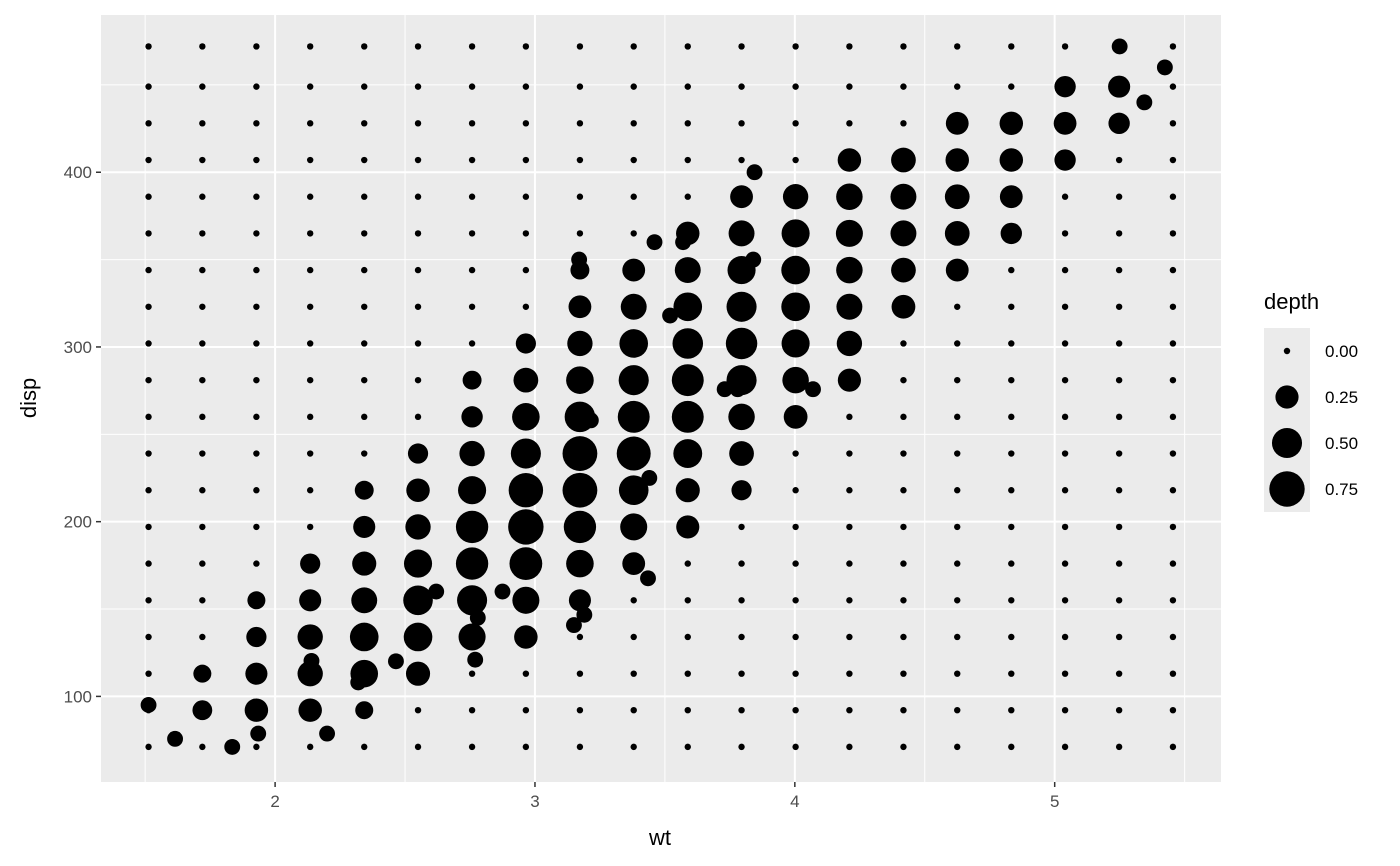 Image resolution: width=1400 pixels, height=866 pixels. What do you see at coordinates (1341, 443) in the screenshot?
I see `legend-entry-label: 0.50` at bounding box center [1341, 443].